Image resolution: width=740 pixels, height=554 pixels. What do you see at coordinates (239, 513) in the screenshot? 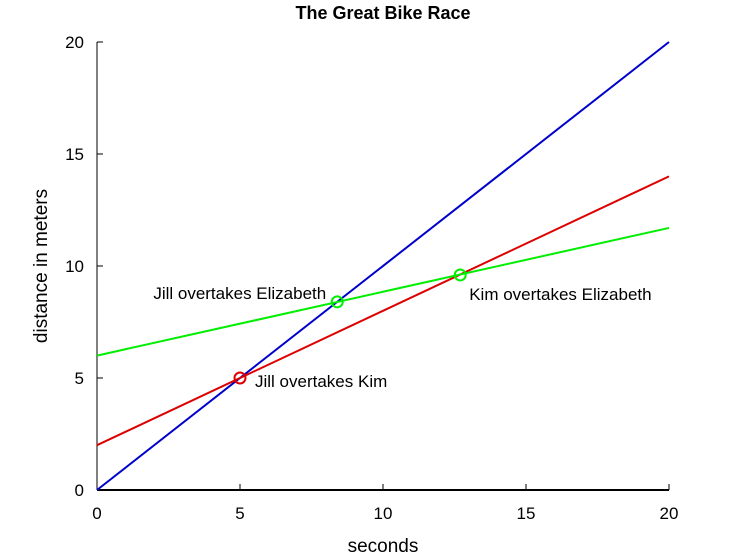
I see `x-tick-label: 5` at bounding box center [239, 513].